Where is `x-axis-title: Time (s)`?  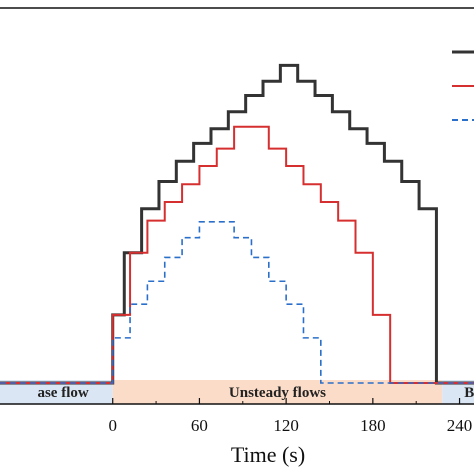 x-axis-title: Time (s) is located at coordinates (268, 454).